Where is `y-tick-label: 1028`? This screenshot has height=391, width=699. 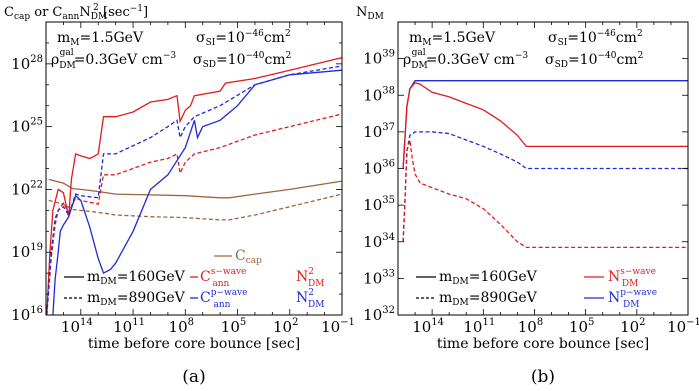 y-tick-label: 1028 is located at coordinates (27, 63).